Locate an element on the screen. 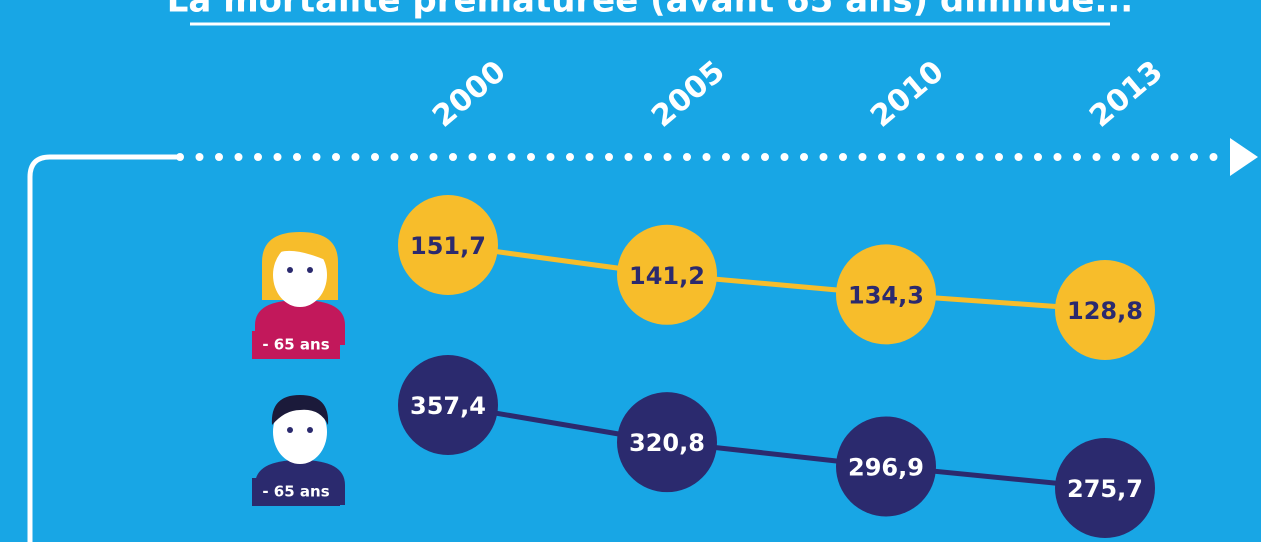  woman-icon is located at coordinates (300, 288).